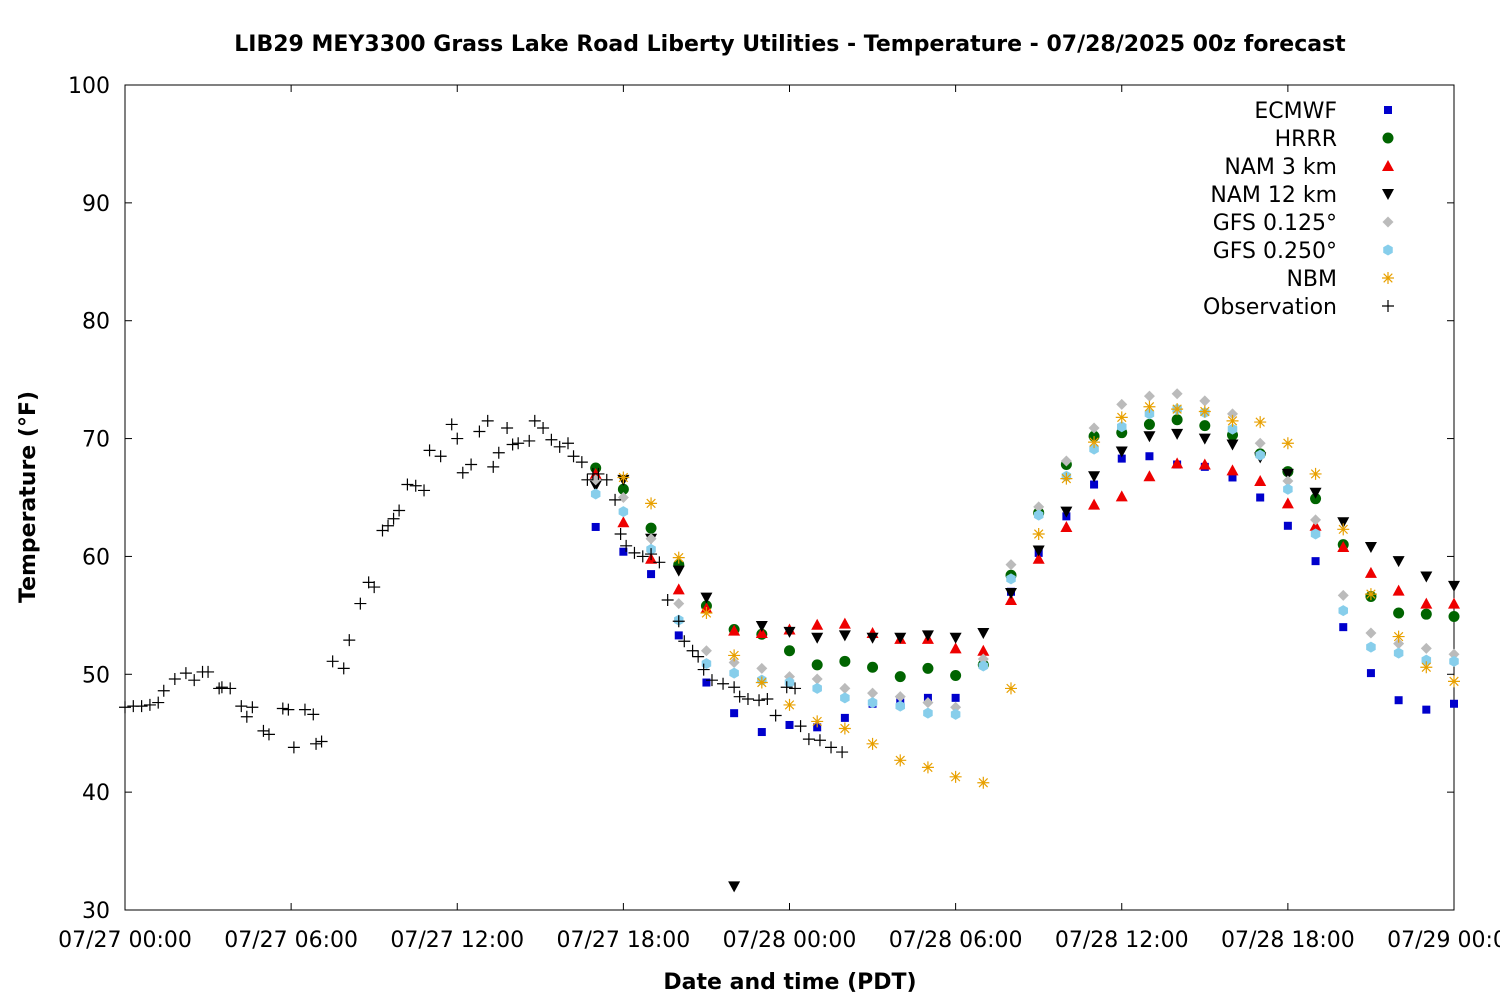  What do you see at coordinates (1024, 556) in the screenshot?
I see `series-nam-3-km` at bounding box center [1024, 556].